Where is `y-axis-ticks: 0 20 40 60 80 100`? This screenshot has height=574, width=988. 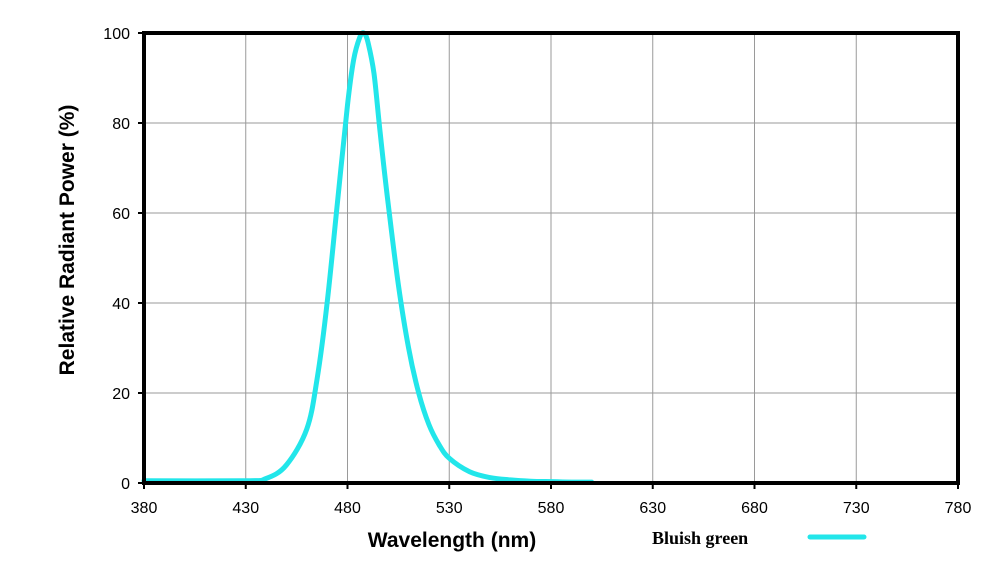 y-axis-ticks: 0 20 40 60 80 100 is located at coordinates (123, 259).